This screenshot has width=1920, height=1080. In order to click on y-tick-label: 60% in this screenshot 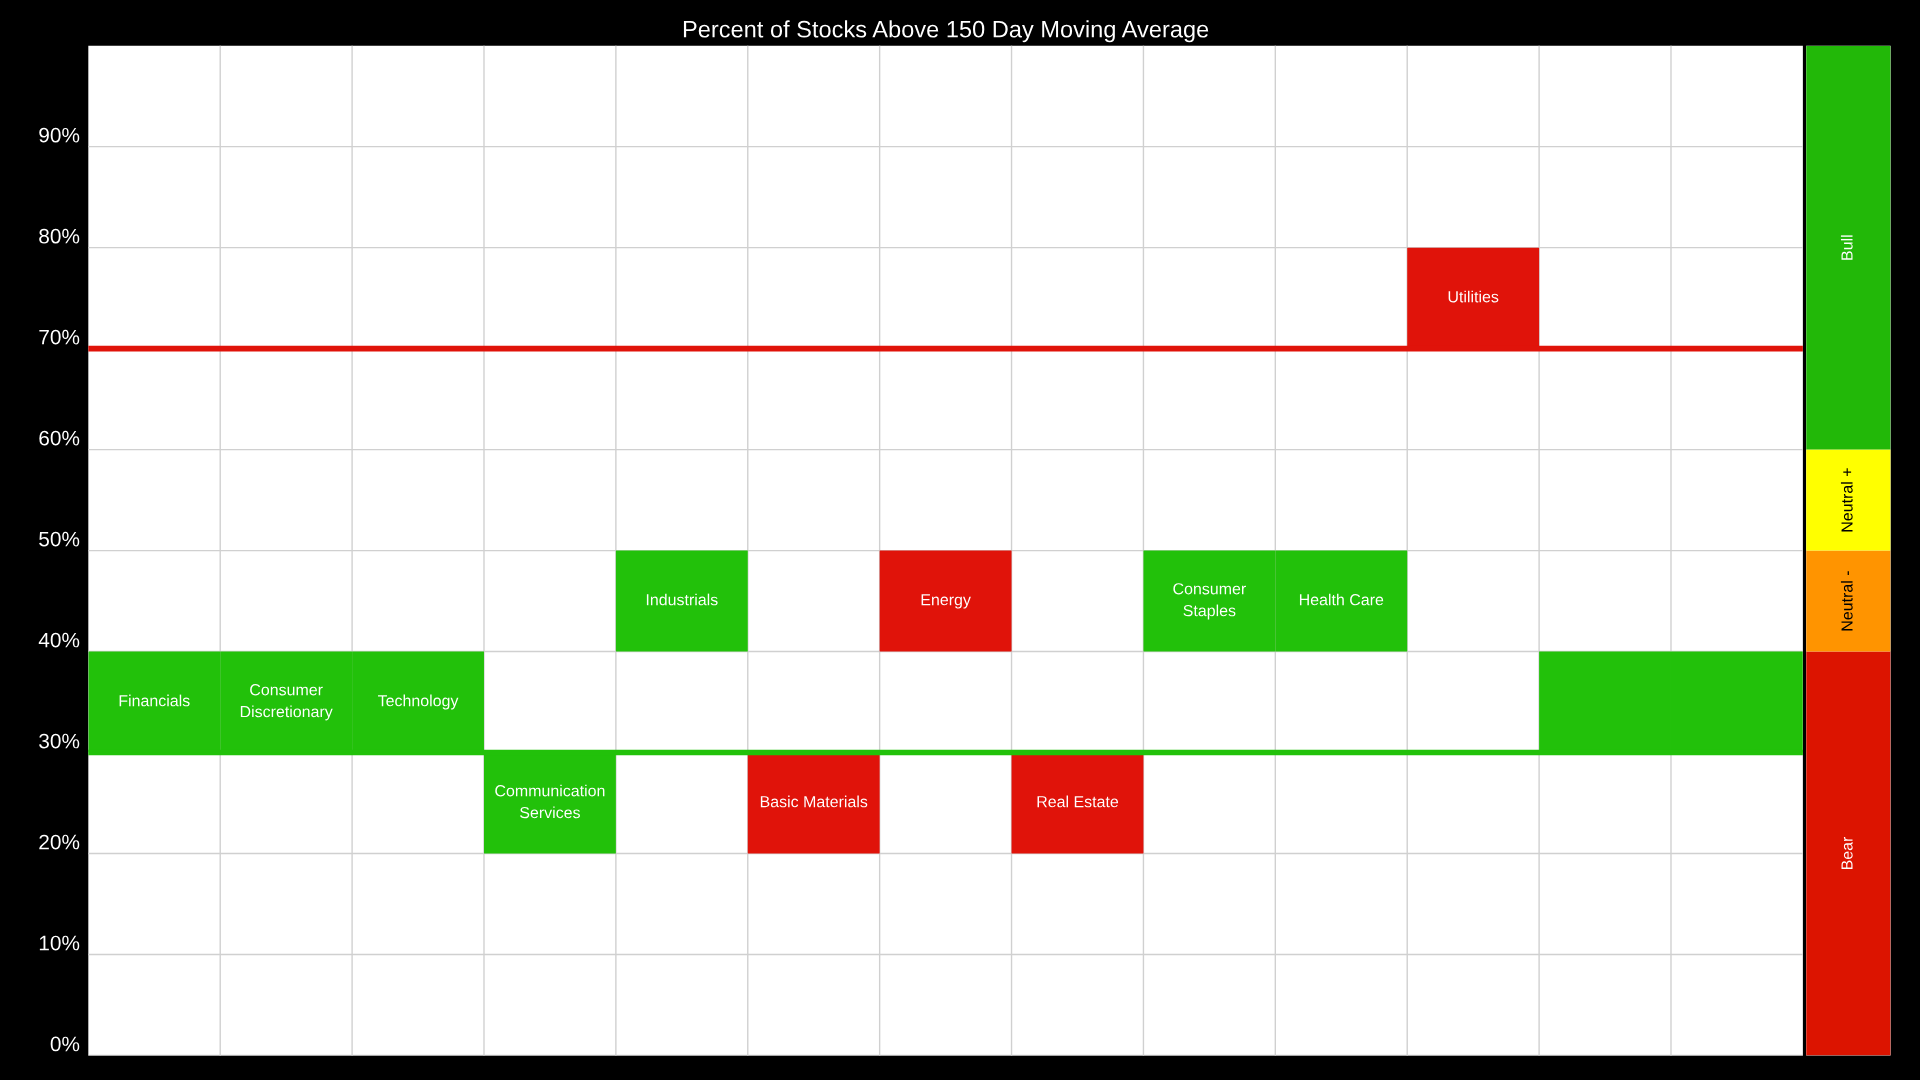, I will do `click(59, 438)`.